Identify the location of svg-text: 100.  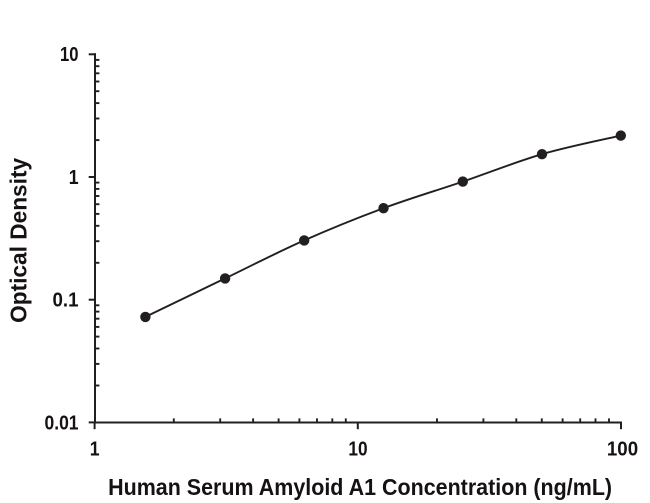
(622, 450).